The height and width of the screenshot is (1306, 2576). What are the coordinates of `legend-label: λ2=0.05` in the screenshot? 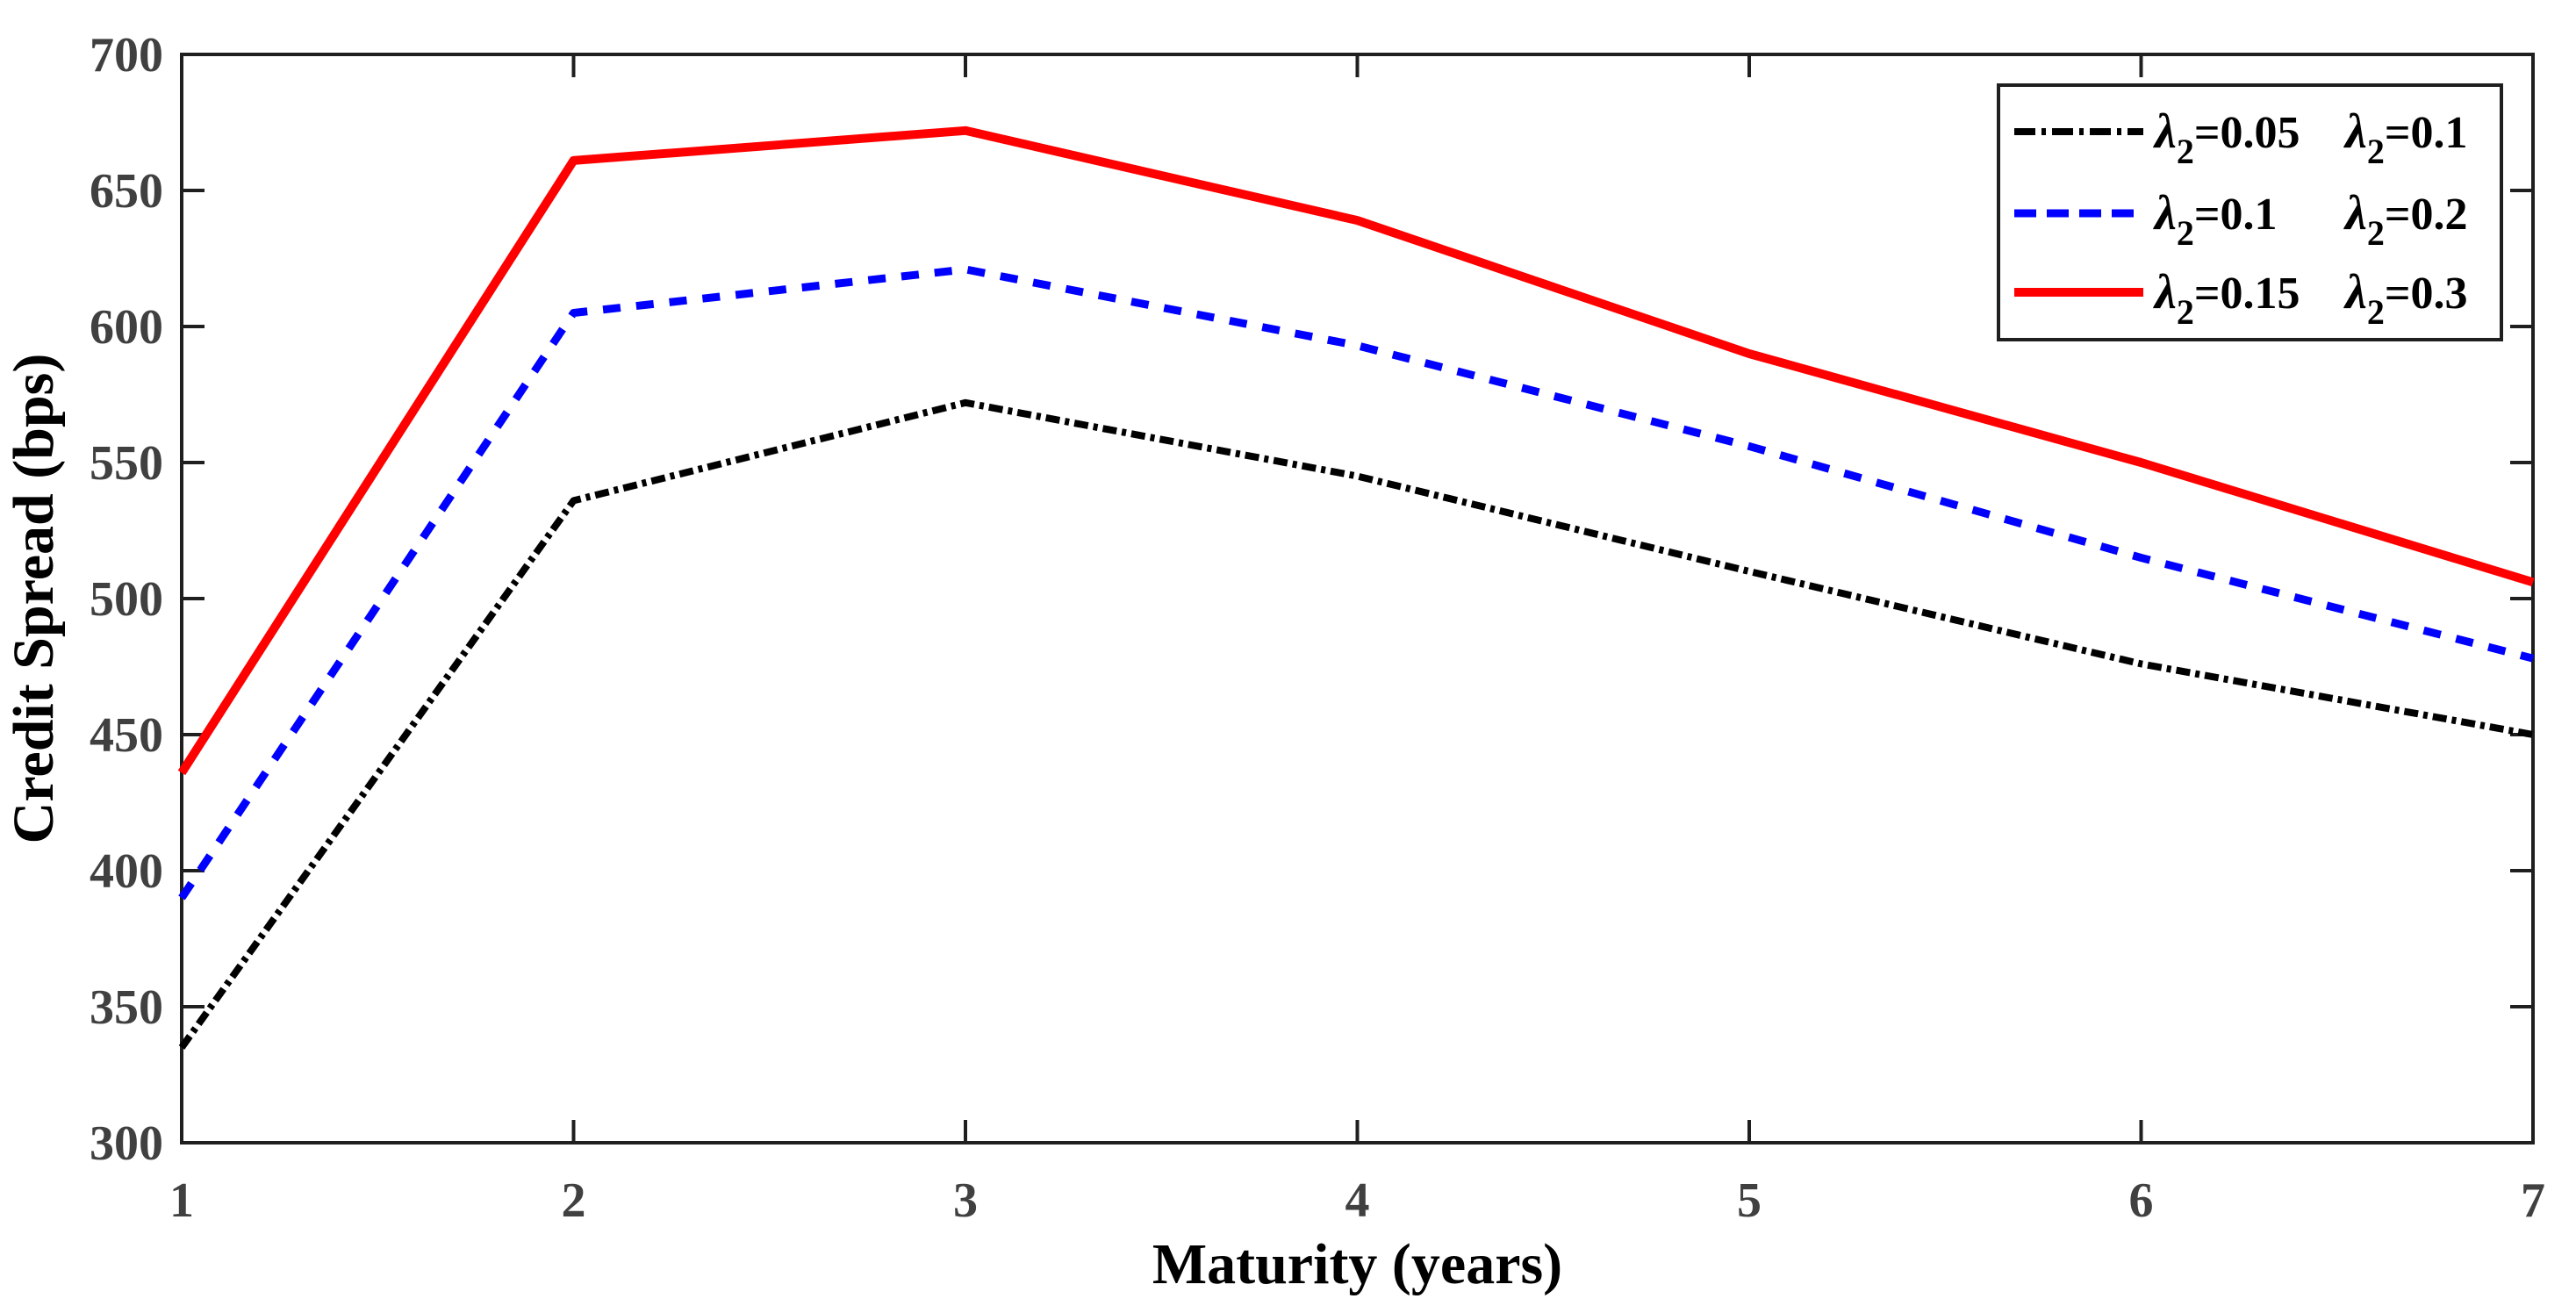 It's located at (2226, 137).